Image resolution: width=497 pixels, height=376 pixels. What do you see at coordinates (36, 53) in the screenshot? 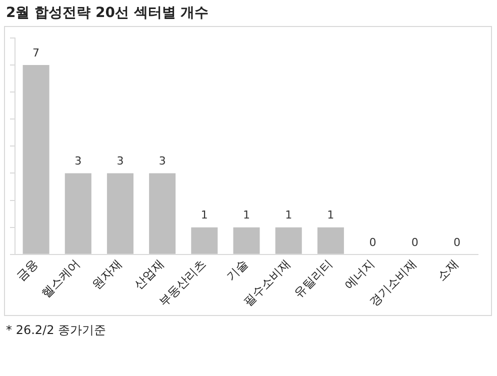
I see `data-label: 7` at bounding box center [36, 53].